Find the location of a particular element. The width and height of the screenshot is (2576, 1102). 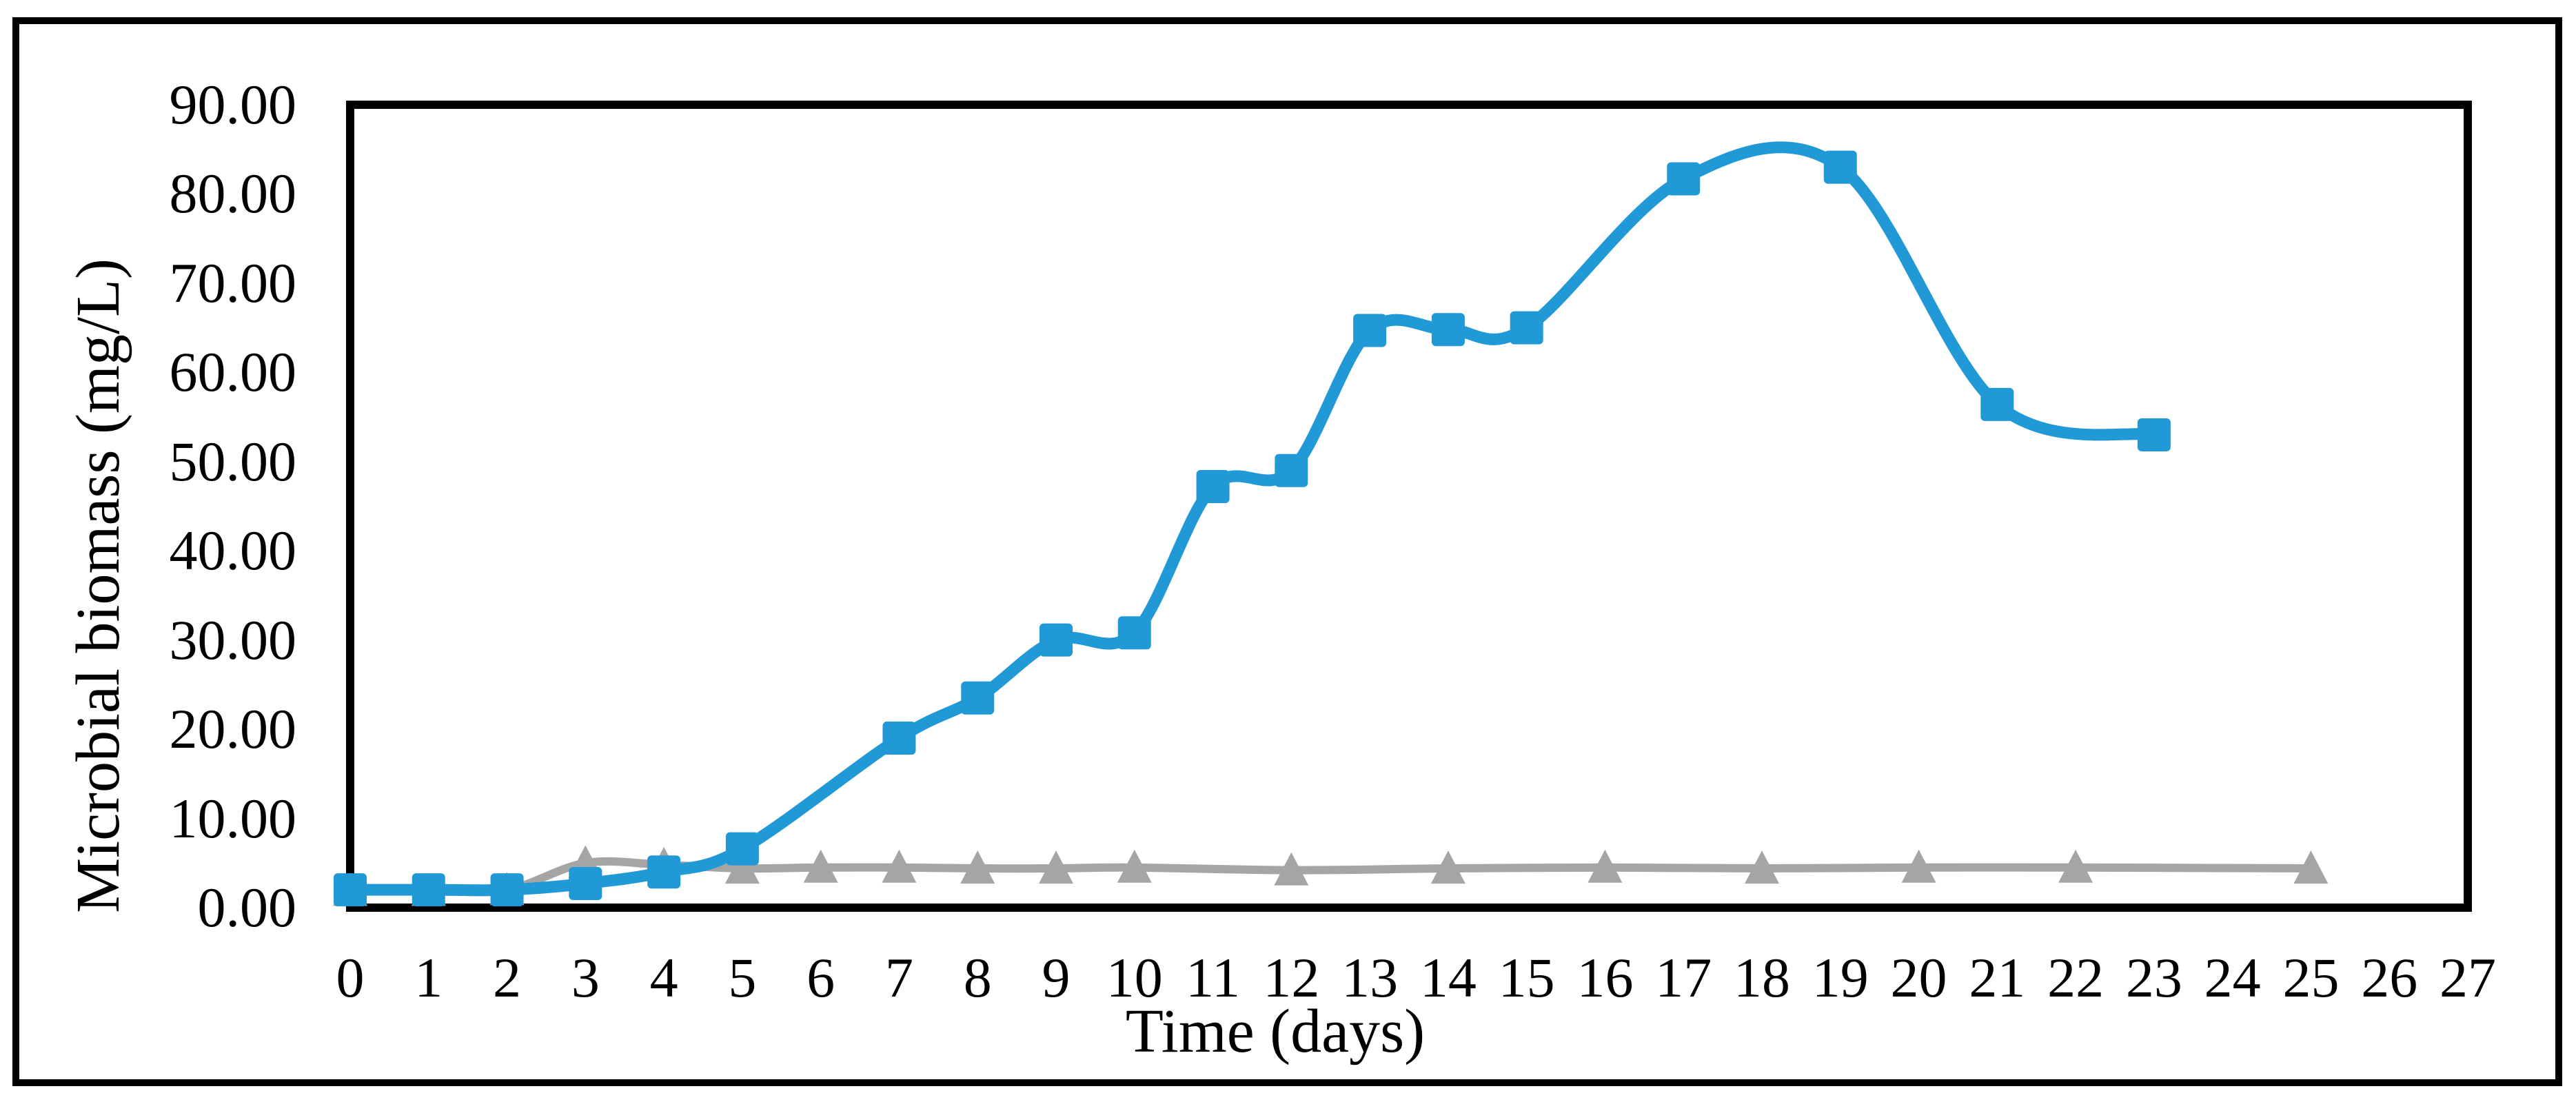

x-tick-label: 7 is located at coordinates (898, 977).